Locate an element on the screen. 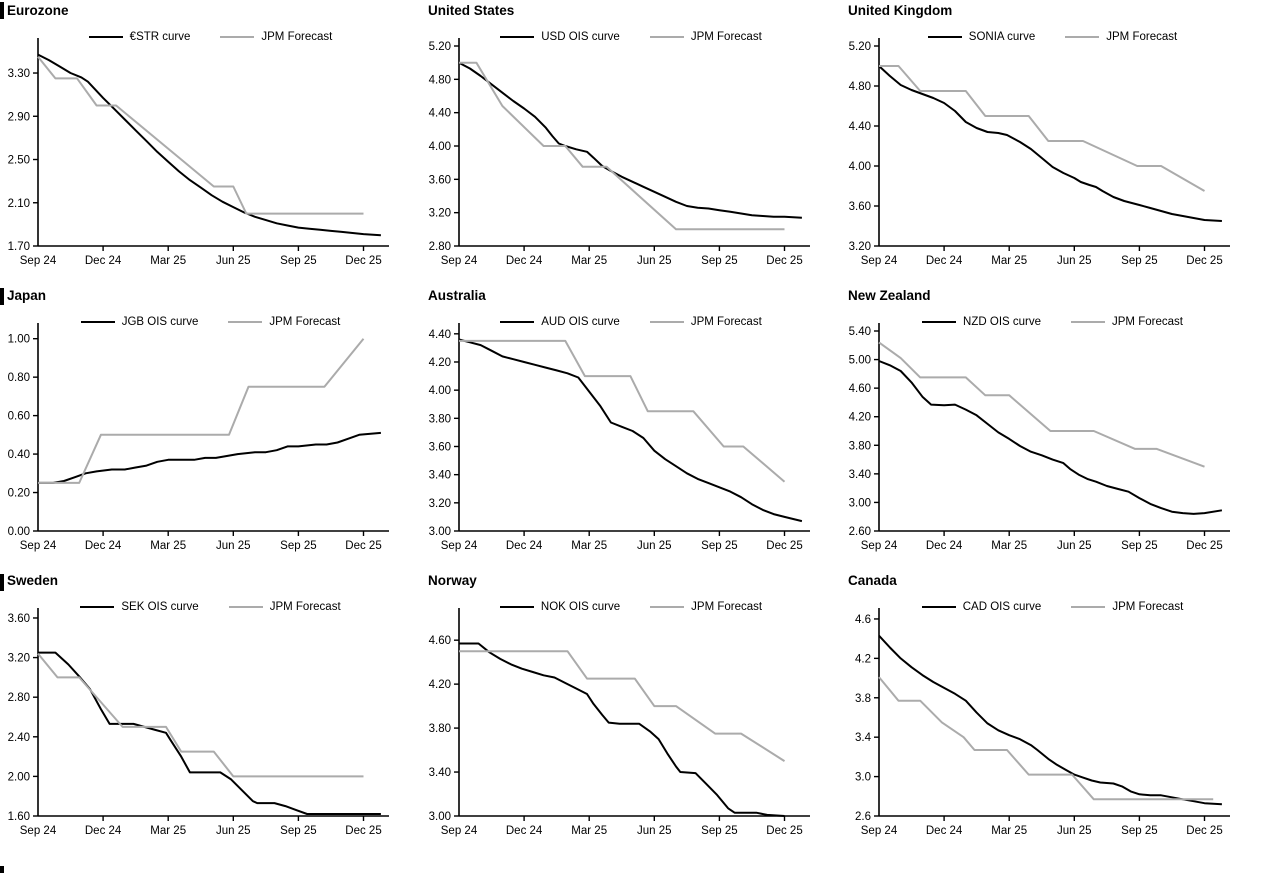 Image resolution: width=1264 pixels, height=873 pixels. svg-text: 2.90 is located at coordinates (19, 117).